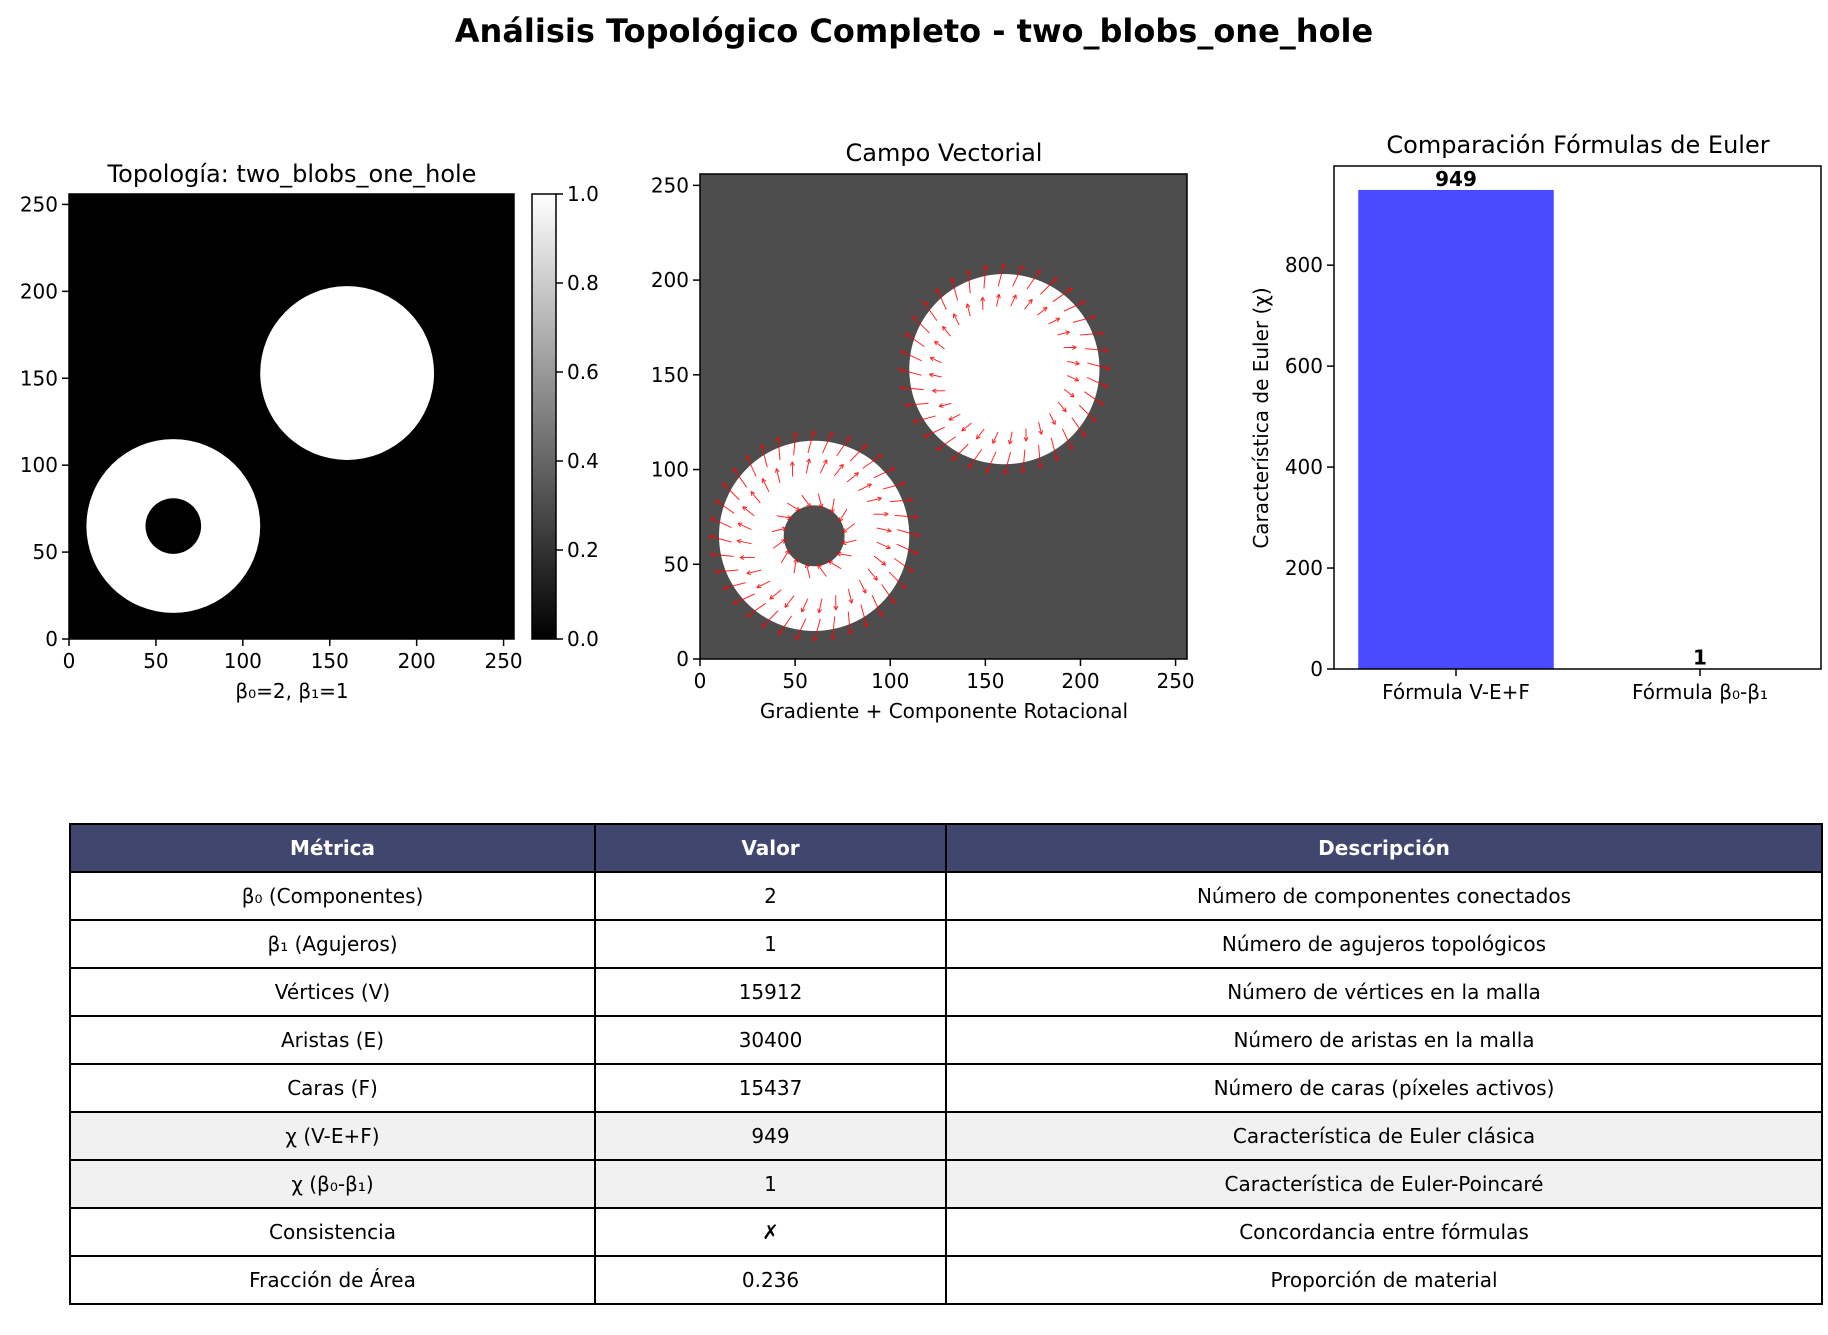  What do you see at coordinates (670, 470) in the screenshot?
I see `vector-ytick-label: 100` at bounding box center [670, 470].